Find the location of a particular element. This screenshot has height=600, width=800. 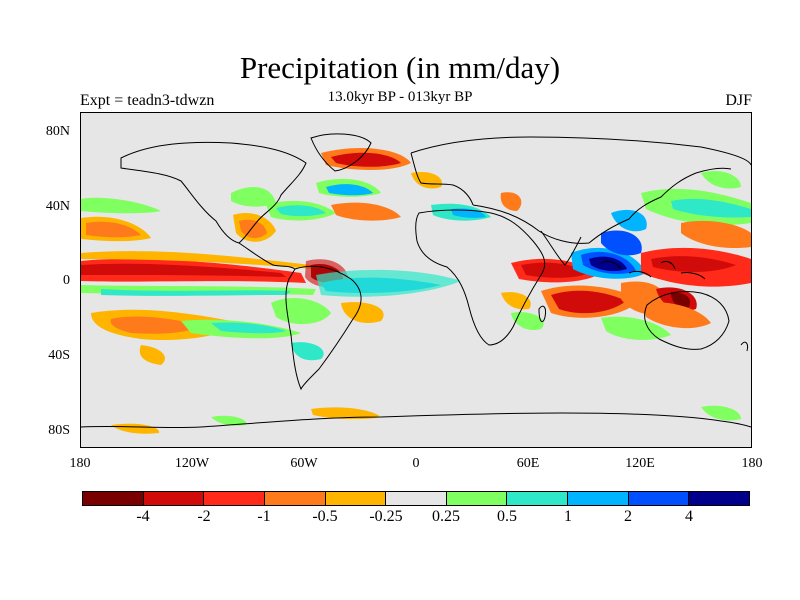

legend-label: -0.25 is located at coordinates (386, 516).